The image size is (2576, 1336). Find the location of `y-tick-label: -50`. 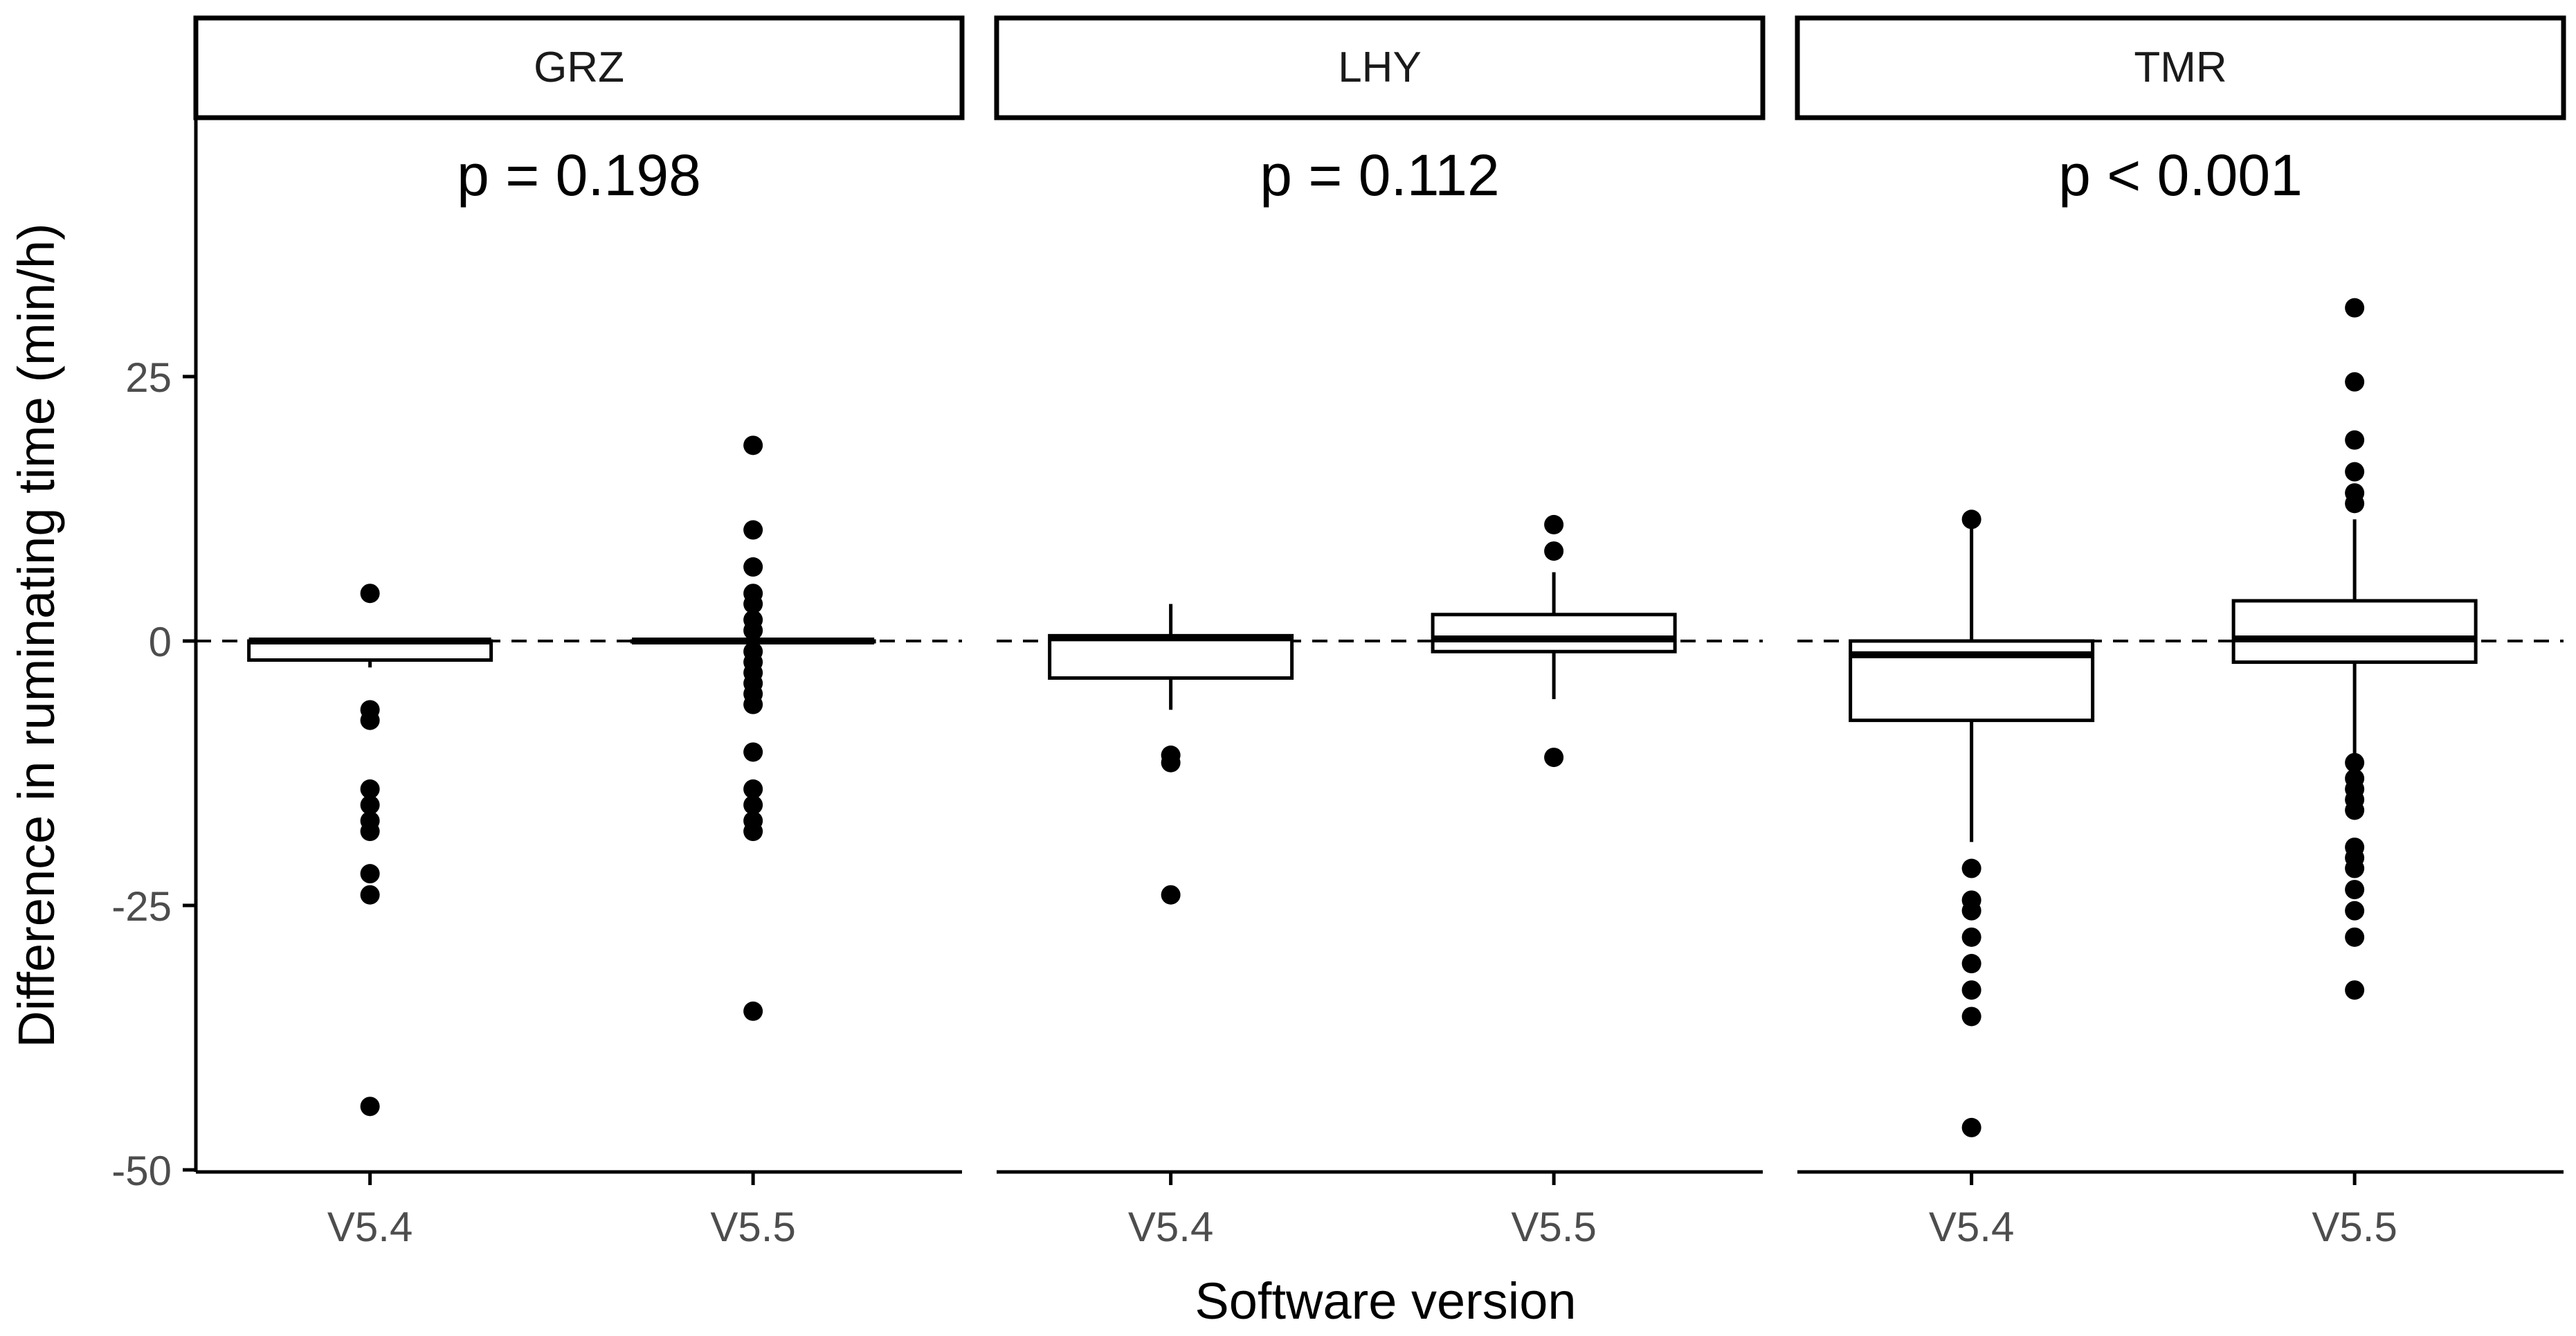

y-tick-label: -50 is located at coordinates (141, 1171).